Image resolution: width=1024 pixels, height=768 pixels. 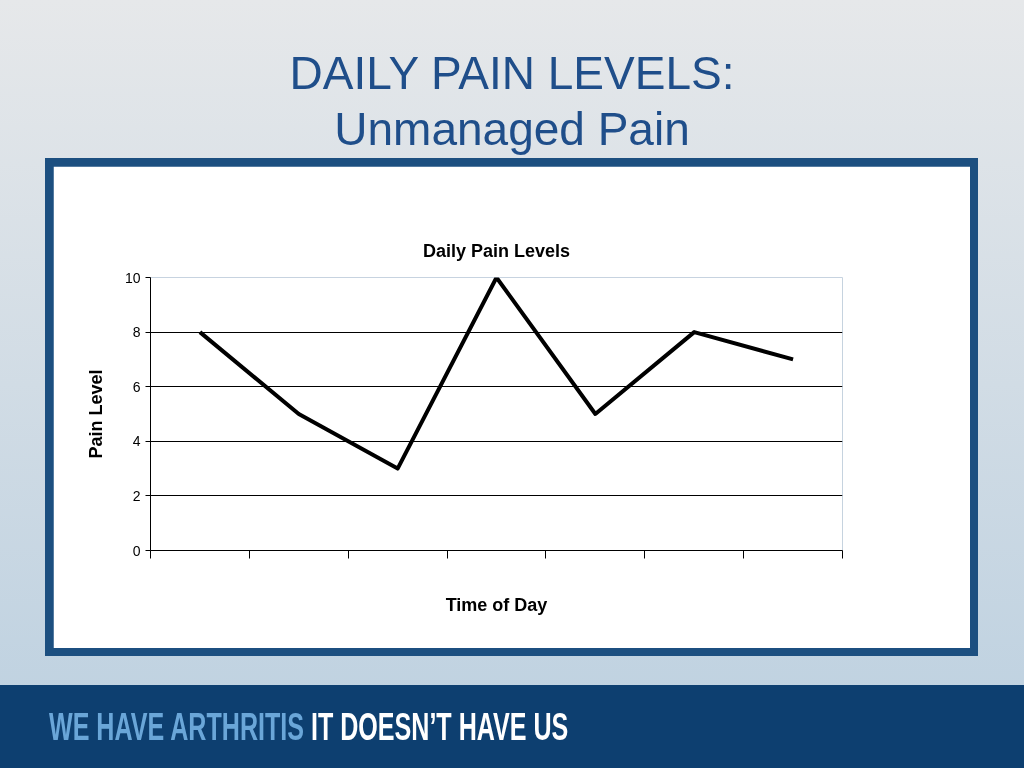 What do you see at coordinates (496, 604) in the screenshot?
I see `x-axis-title: Time of Day` at bounding box center [496, 604].